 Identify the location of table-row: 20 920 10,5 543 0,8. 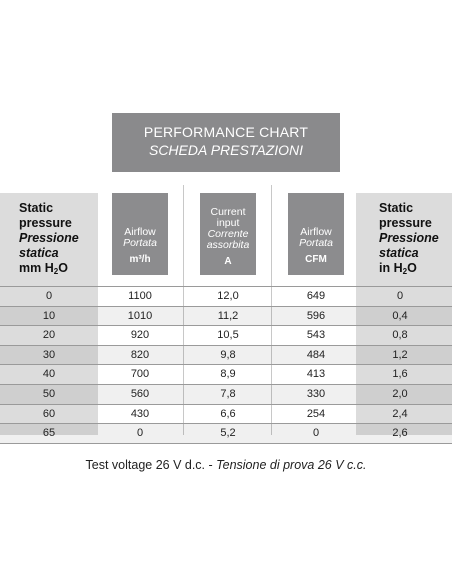
(226, 335).